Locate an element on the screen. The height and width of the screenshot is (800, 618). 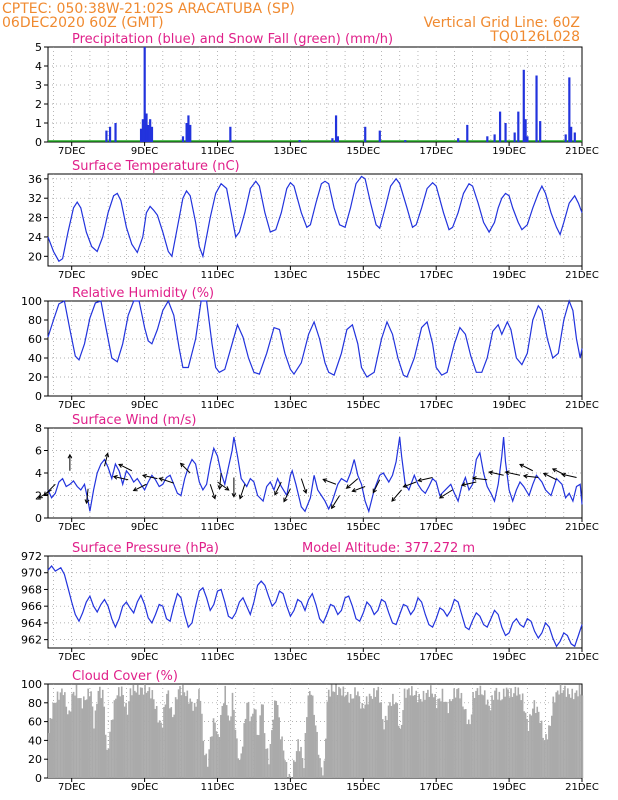
x-tick-label-4: 17DEC is located at coordinates (436, 657).